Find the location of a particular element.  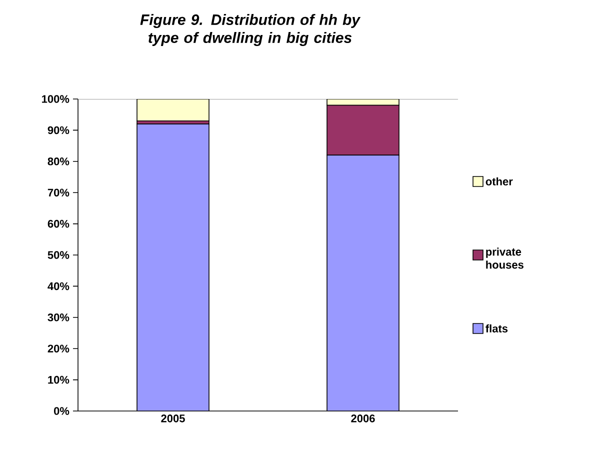

y-tick-label: 20% is located at coordinates (59, 348).